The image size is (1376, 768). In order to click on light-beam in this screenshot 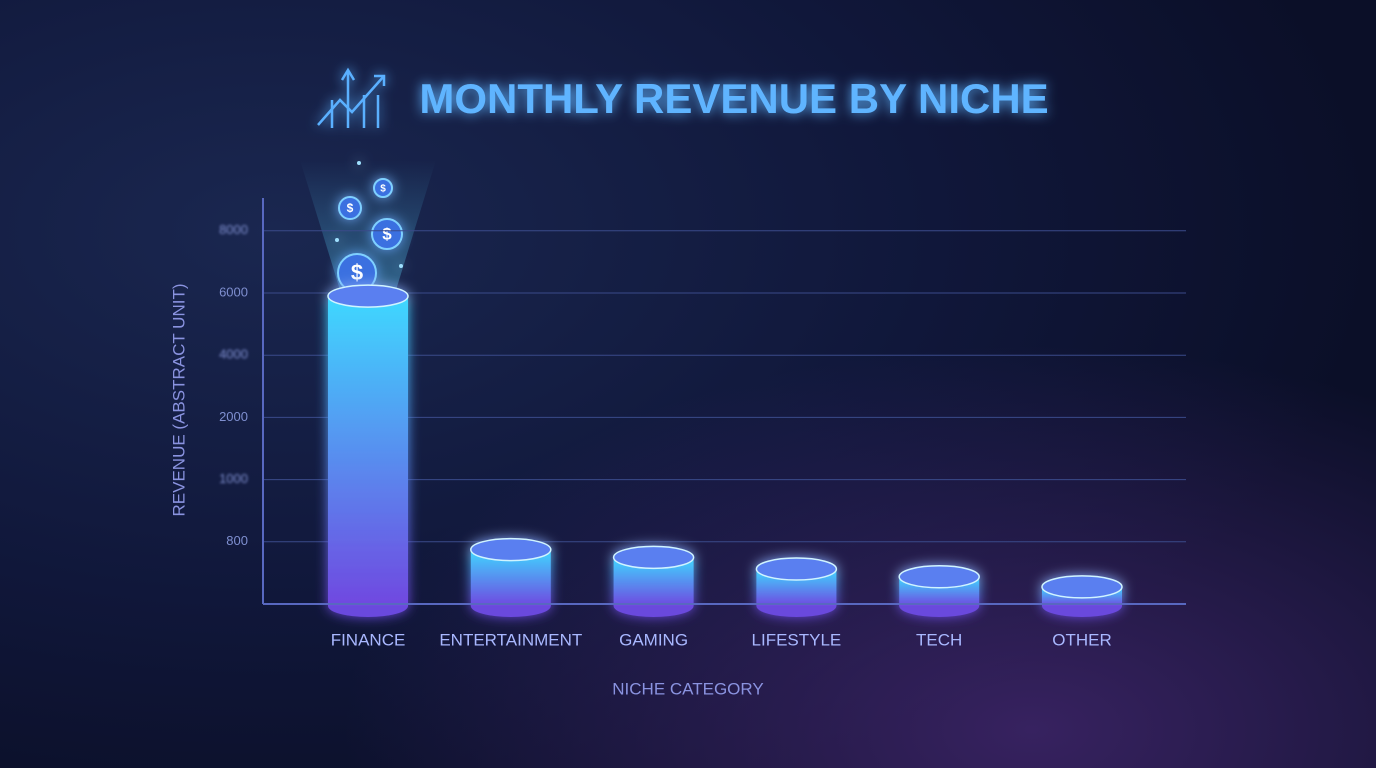, I will do `click(368, 225)`.